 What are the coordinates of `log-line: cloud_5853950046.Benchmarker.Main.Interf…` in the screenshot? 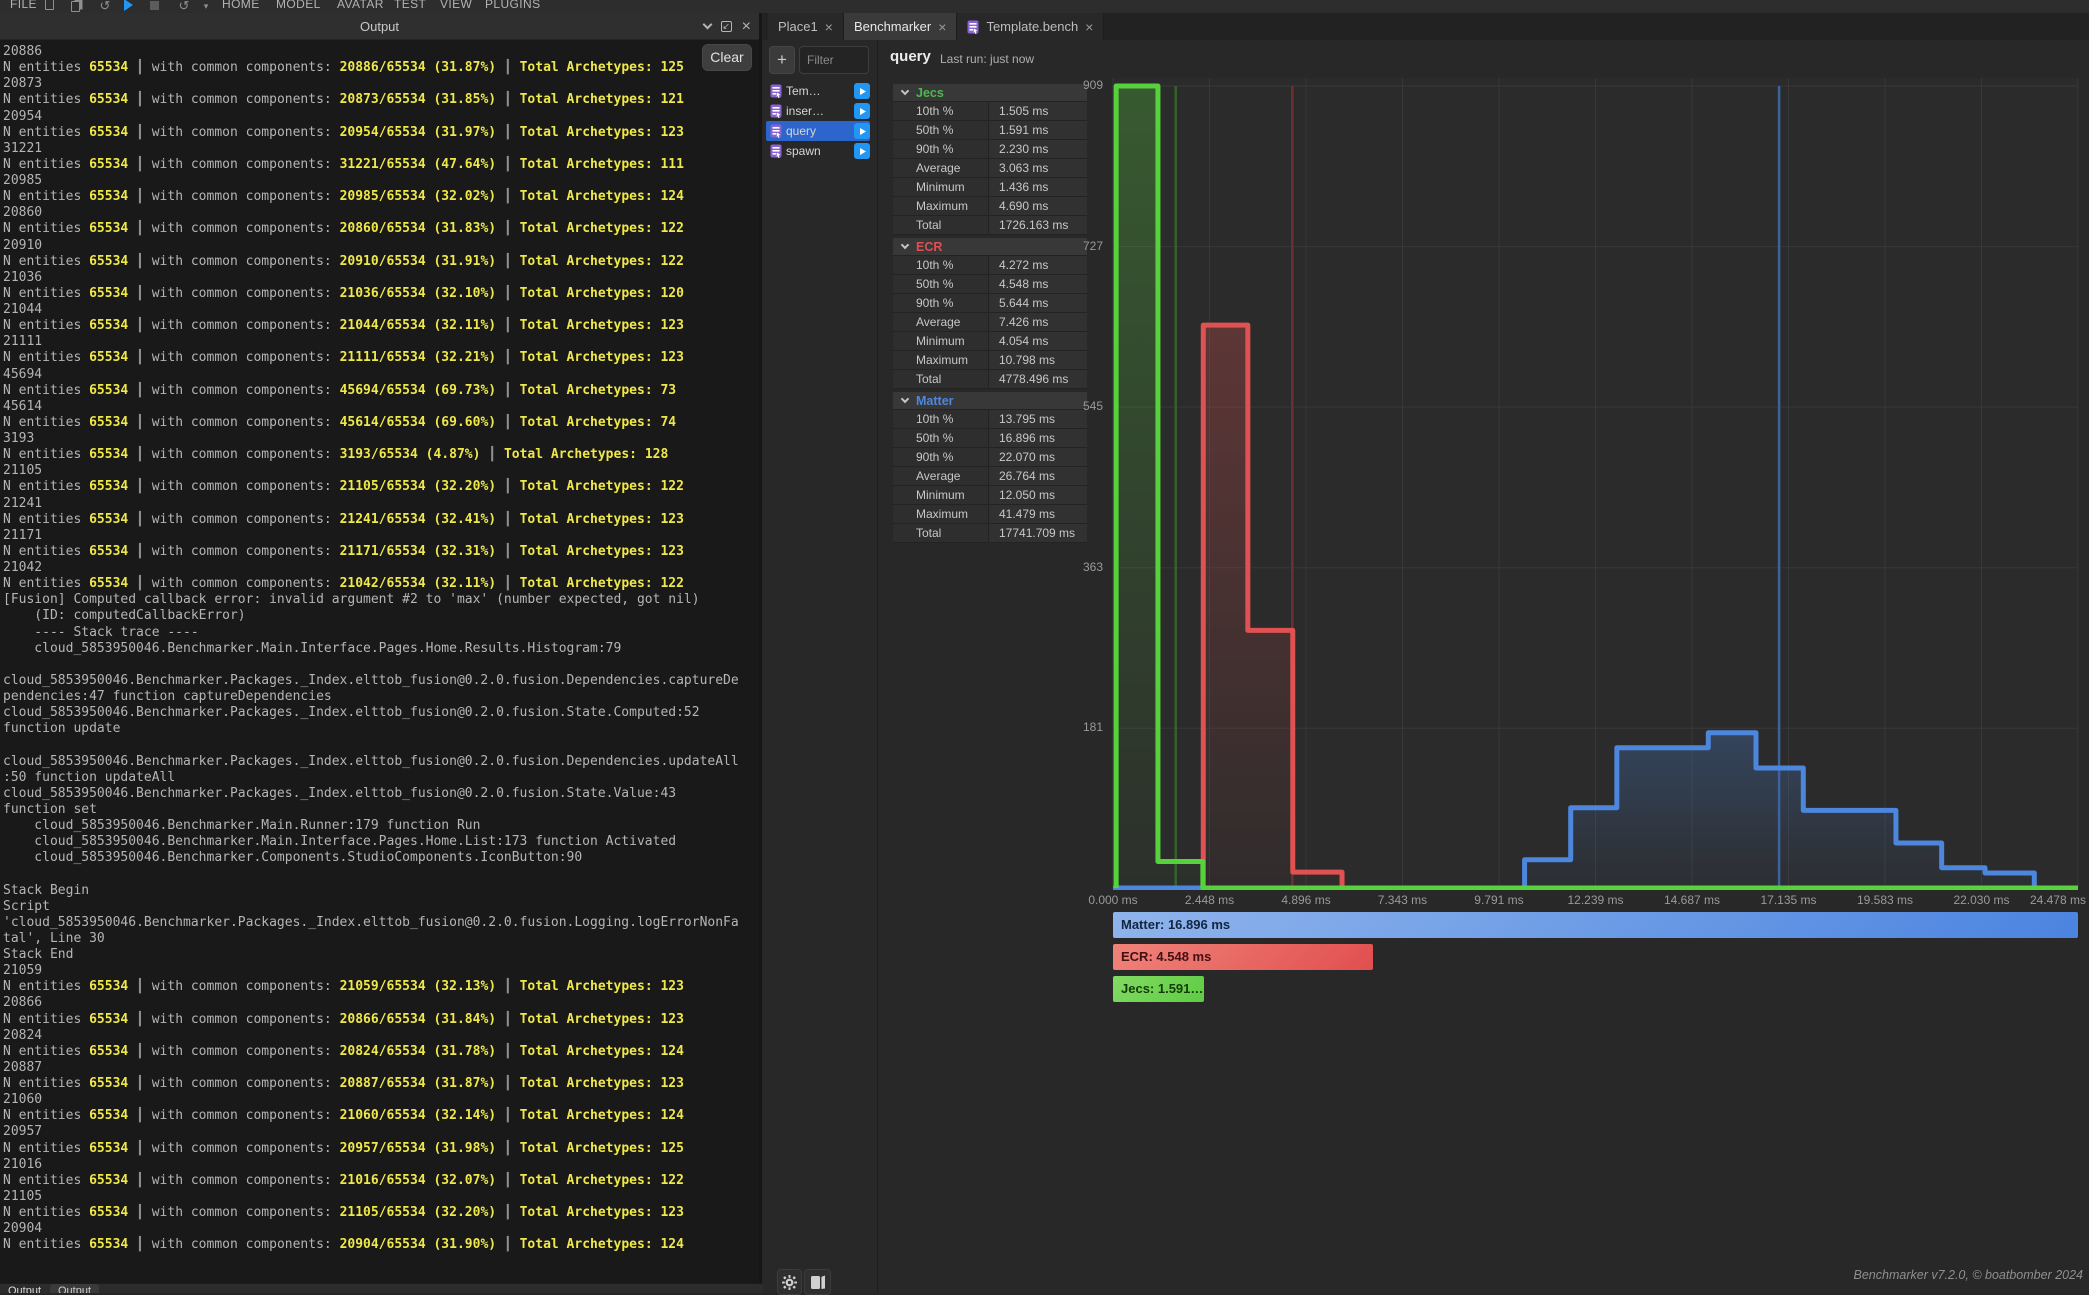 It's located at (312, 648).